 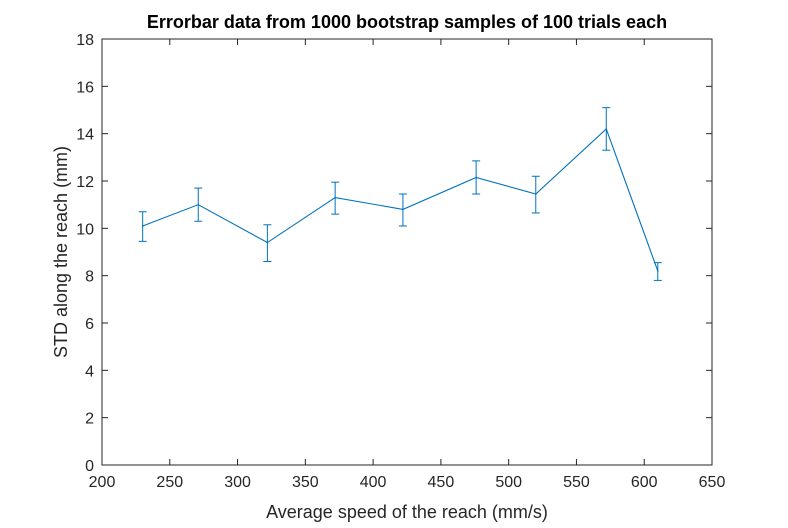 What do you see at coordinates (102, 482) in the screenshot?
I see `x-tick-label: 200` at bounding box center [102, 482].